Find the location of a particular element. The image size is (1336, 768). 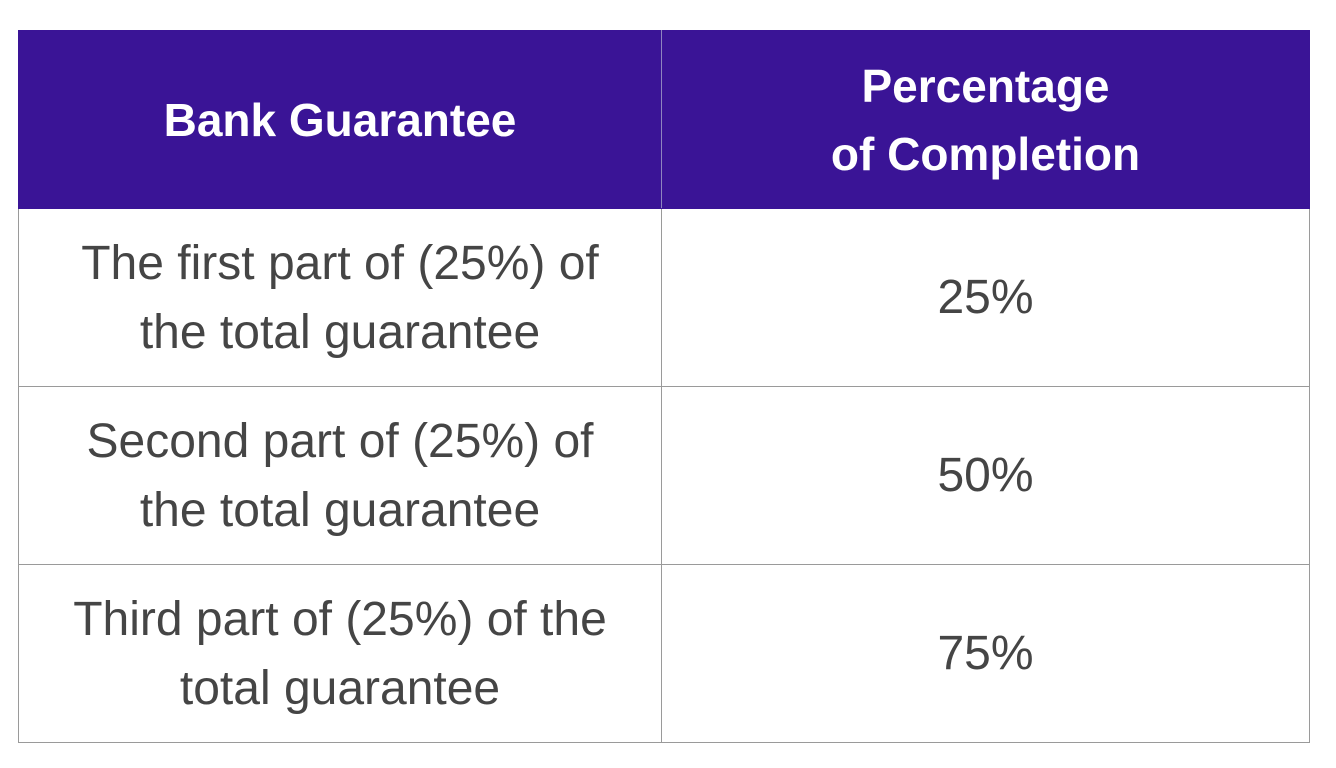

cell-text: The first part of (25%) of is located at coordinates (340, 263).